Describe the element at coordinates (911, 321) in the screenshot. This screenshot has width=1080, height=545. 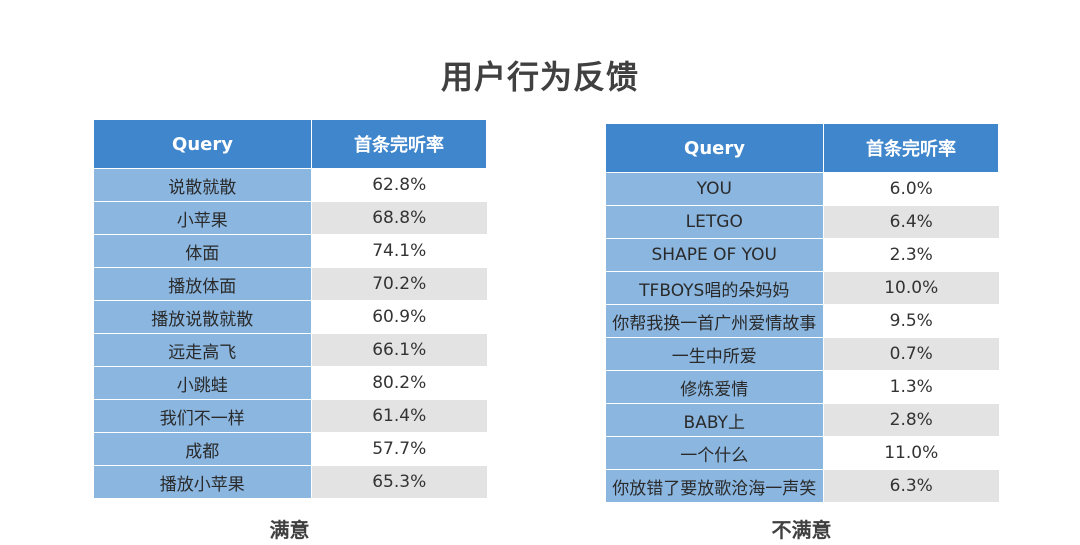
I see `rate-cell: 9.5%` at that location.